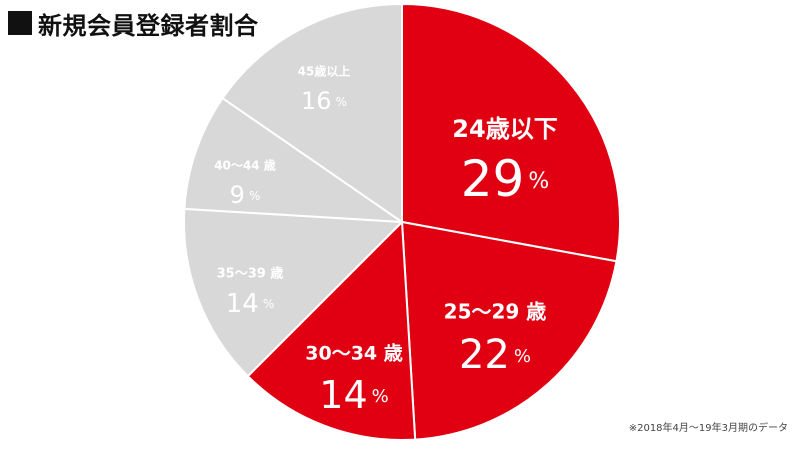 The width and height of the screenshot is (800, 454). What do you see at coordinates (245, 195) in the screenshot?
I see `slice-40-44-value: 9%` at bounding box center [245, 195].